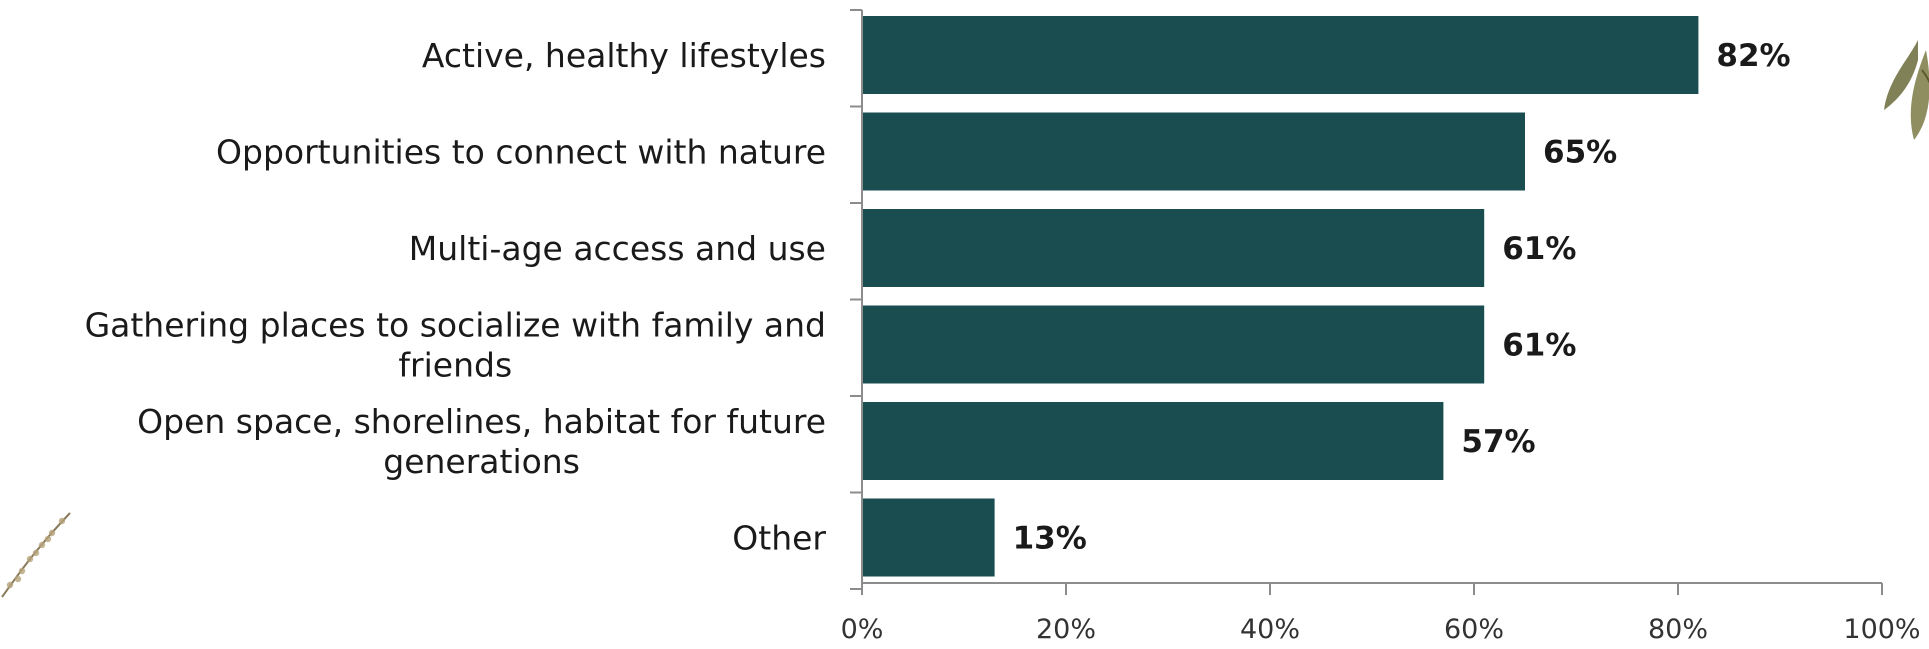 The width and height of the screenshot is (1929, 649). I want to click on category-label-6: Other, so click(779, 538).